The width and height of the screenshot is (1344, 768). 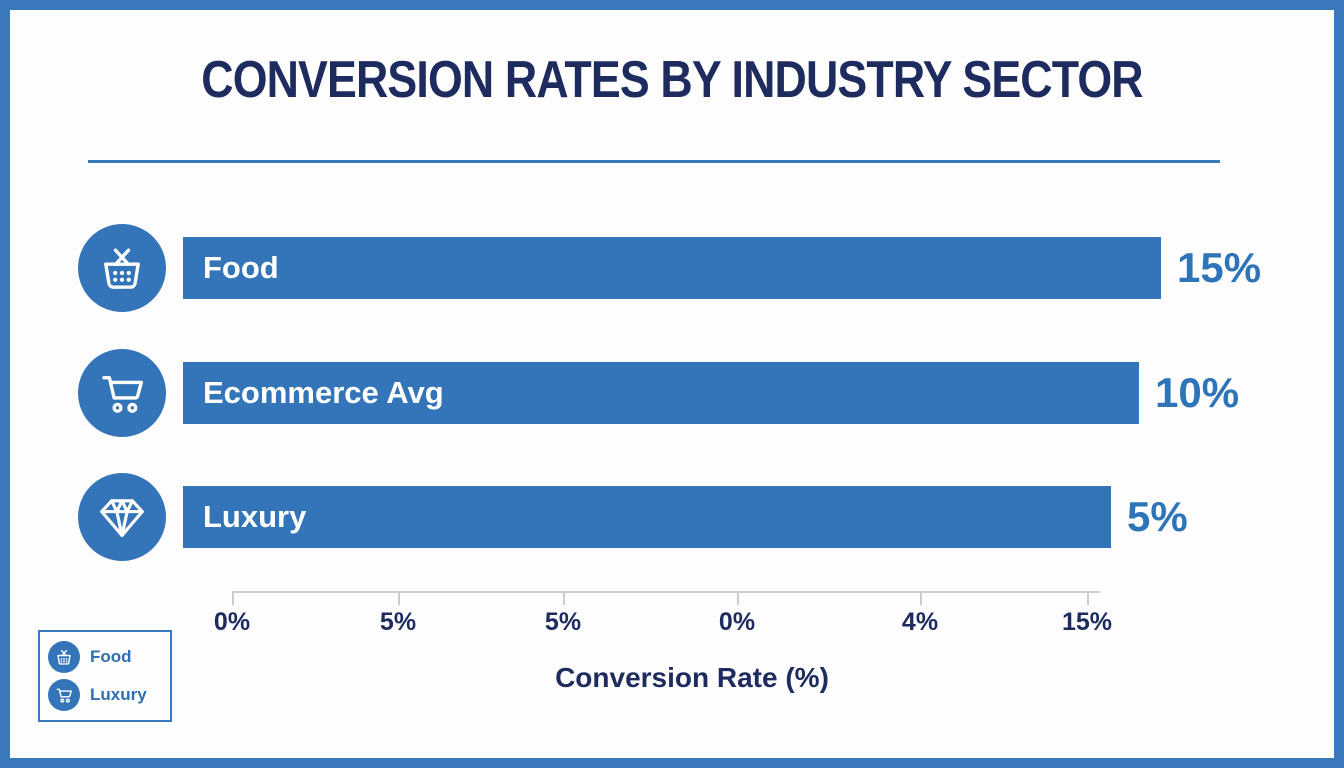 What do you see at coordinates (255, 516) in the screenshot?
I see `bar-label-luxury: Luxury` at bounding box center [255, 516].